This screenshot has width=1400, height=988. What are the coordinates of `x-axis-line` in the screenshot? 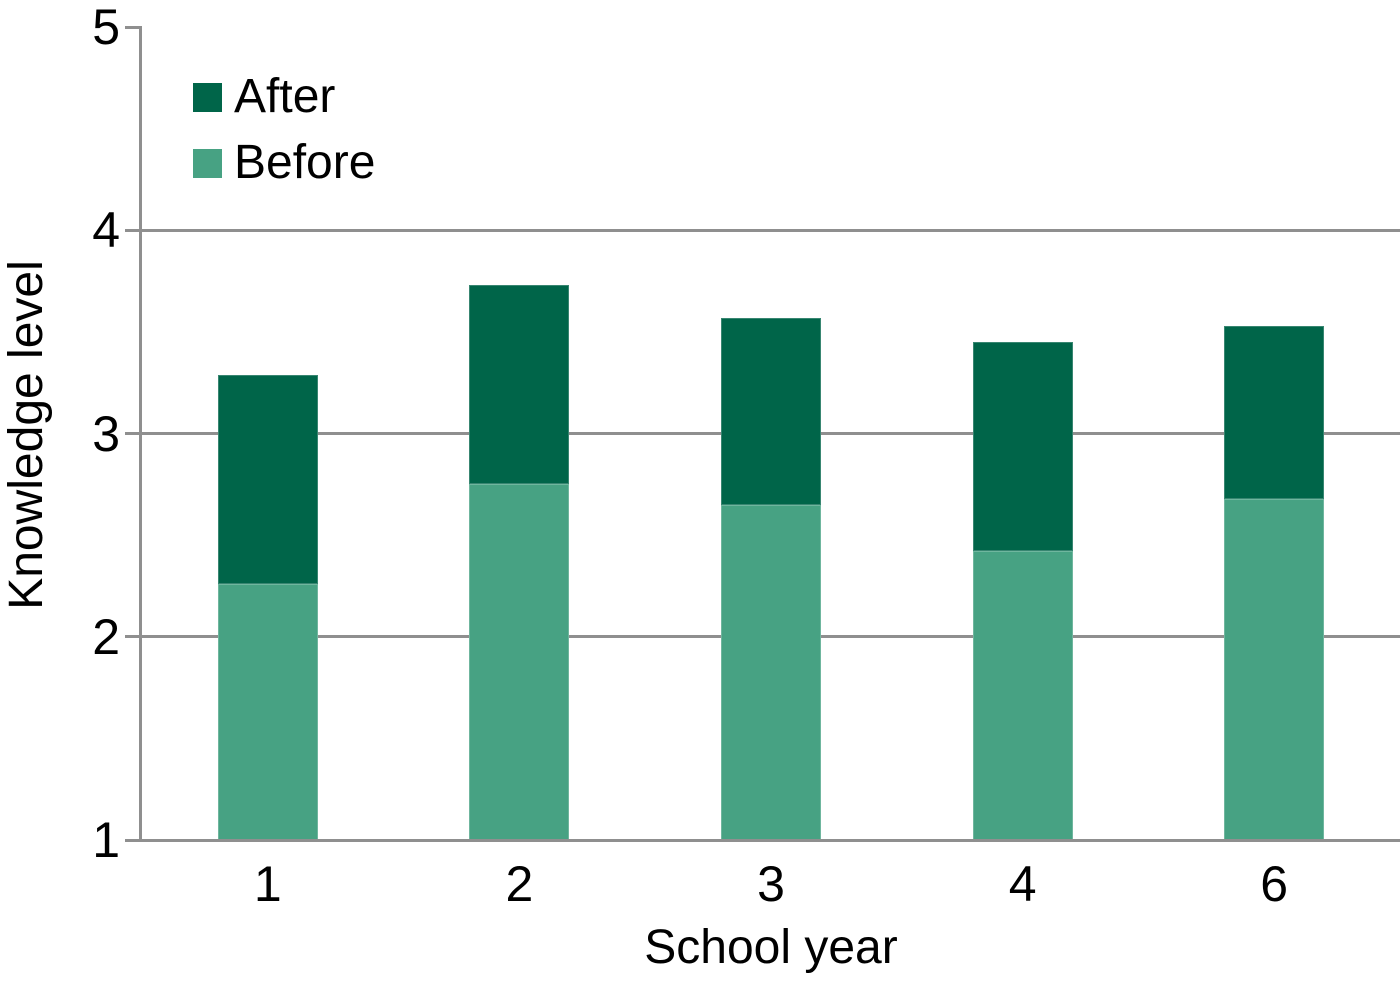 It's located at (771, 840).